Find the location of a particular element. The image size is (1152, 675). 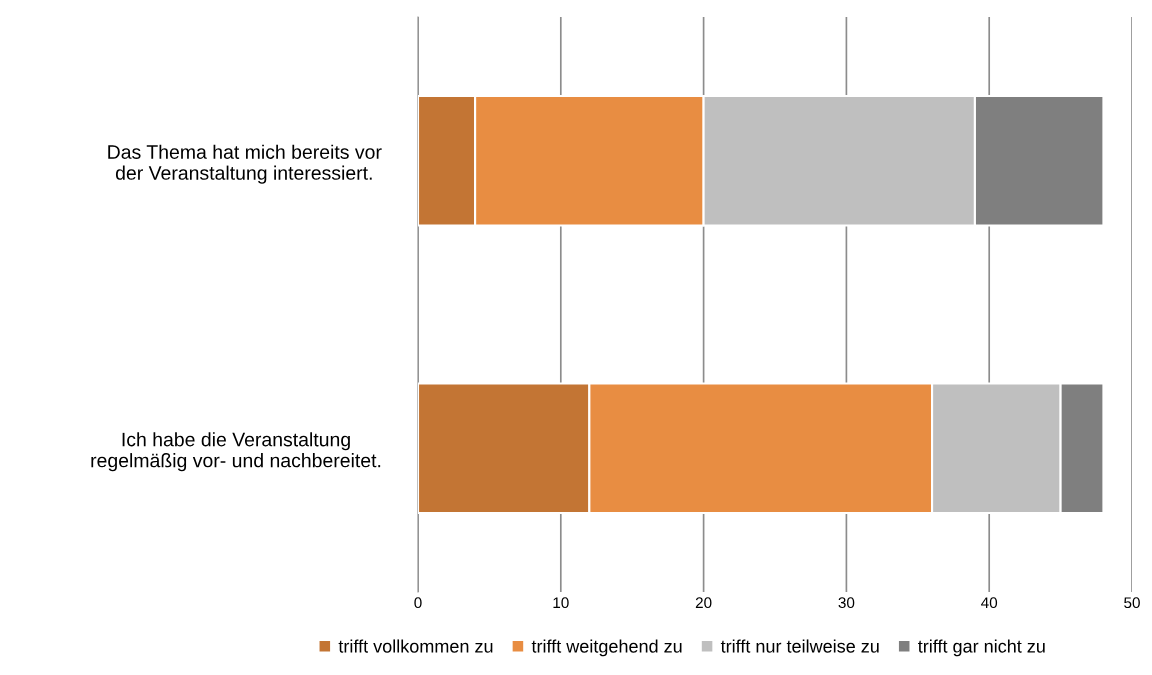

y-tick-label: Das Thema hat mich bereits vor der Veranstaltung interessiert. is located at coordinates (245, 164).